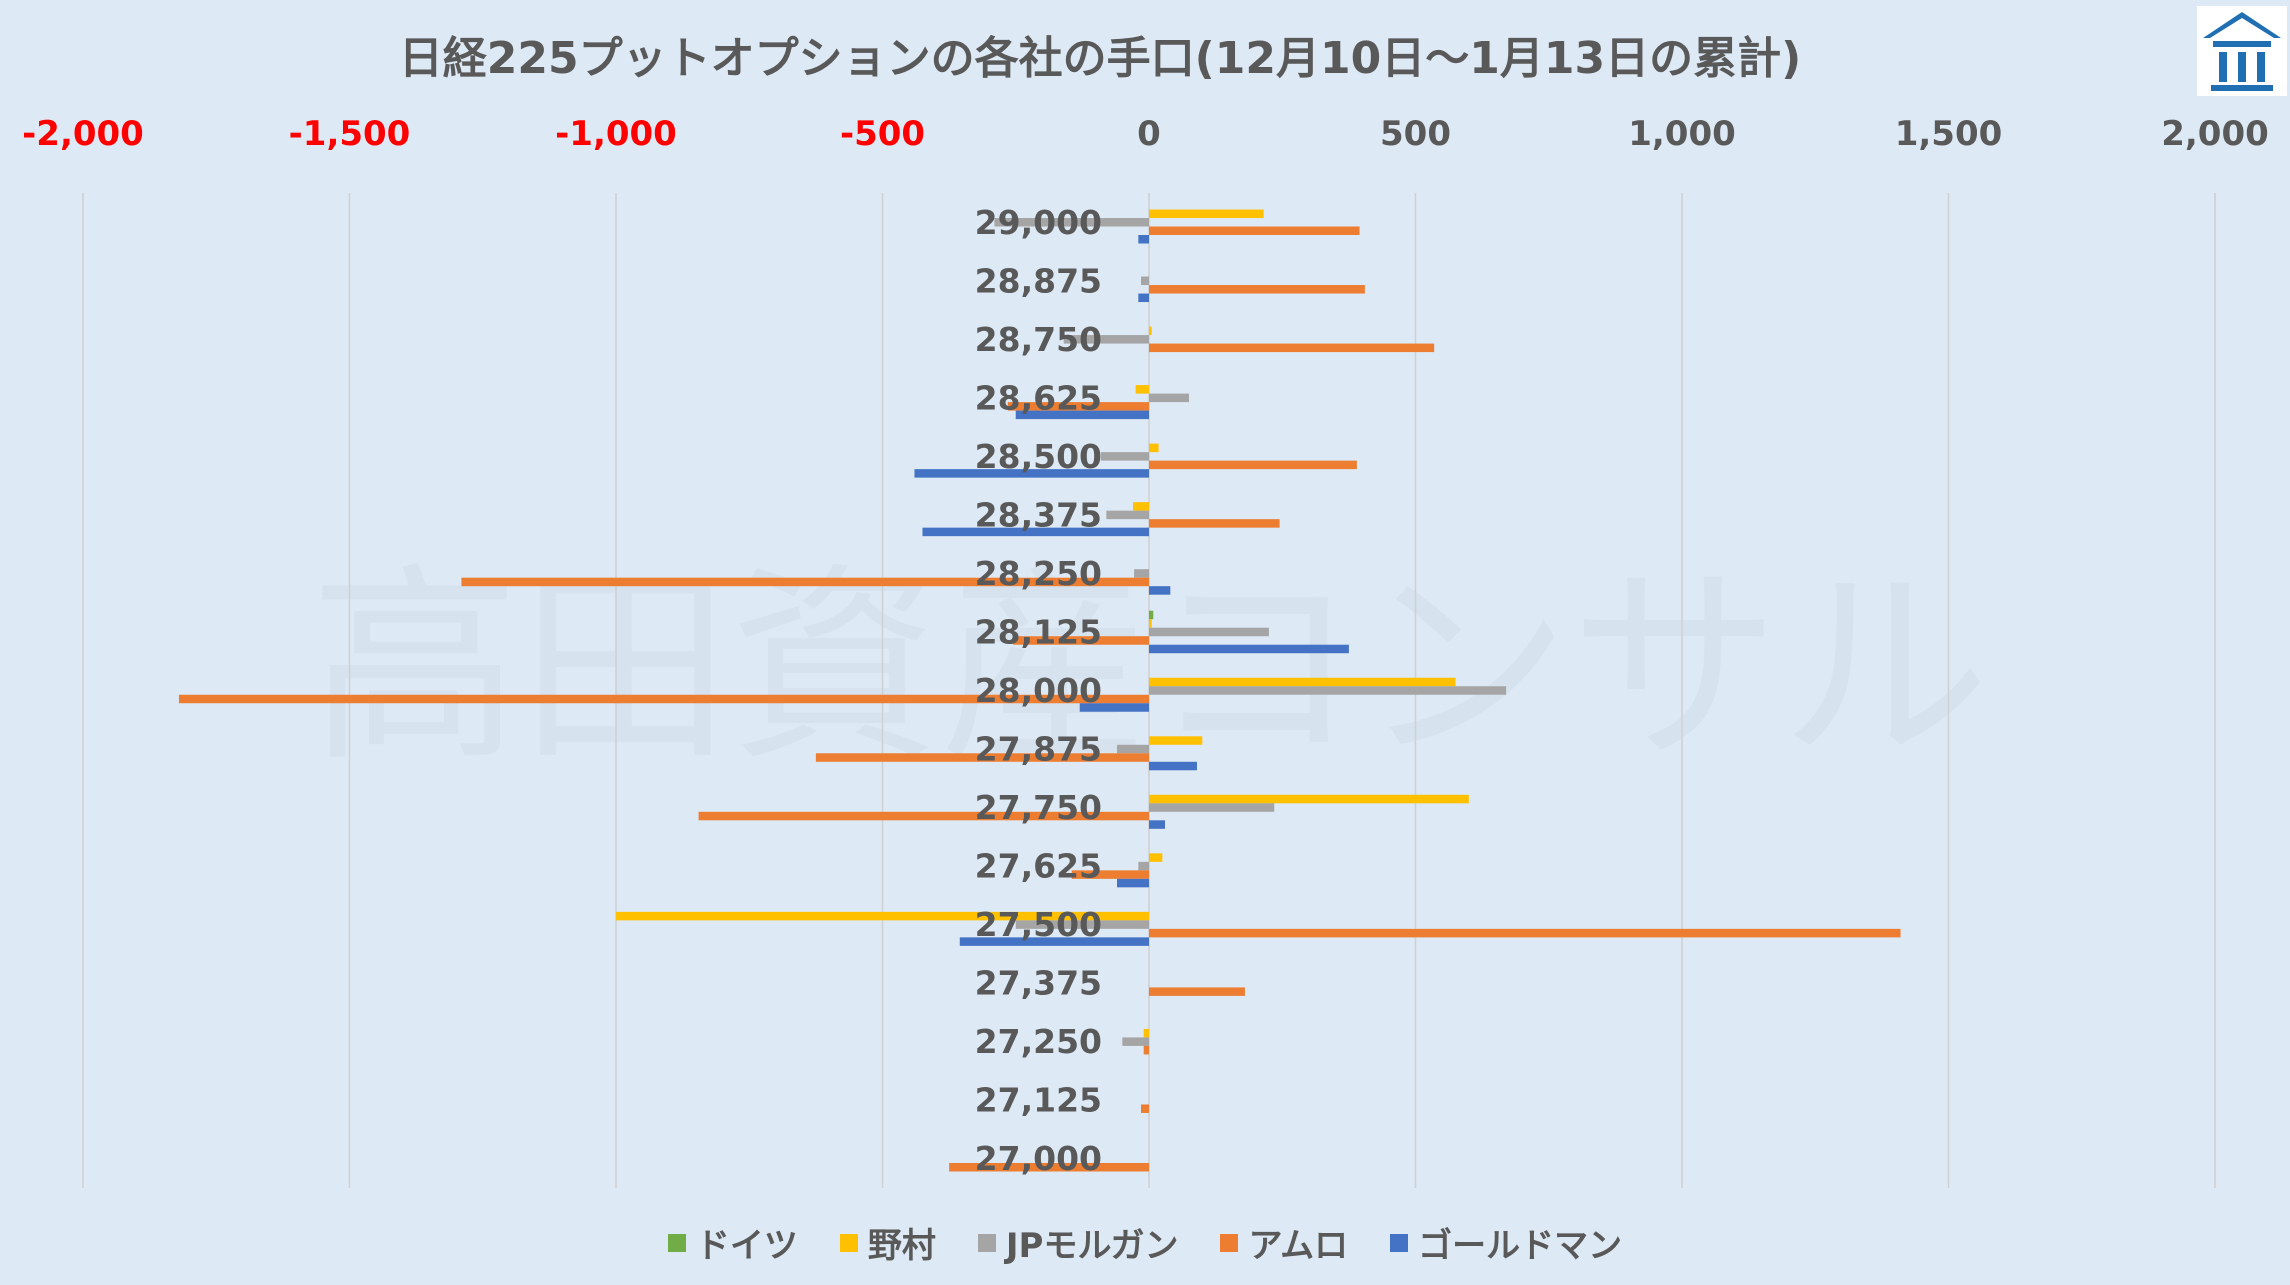 This screenshot has height=1285, width=2290. Describe the element at coordinates (1038, 339) in the screenshot. I see `category-label: 28,750` at that location.